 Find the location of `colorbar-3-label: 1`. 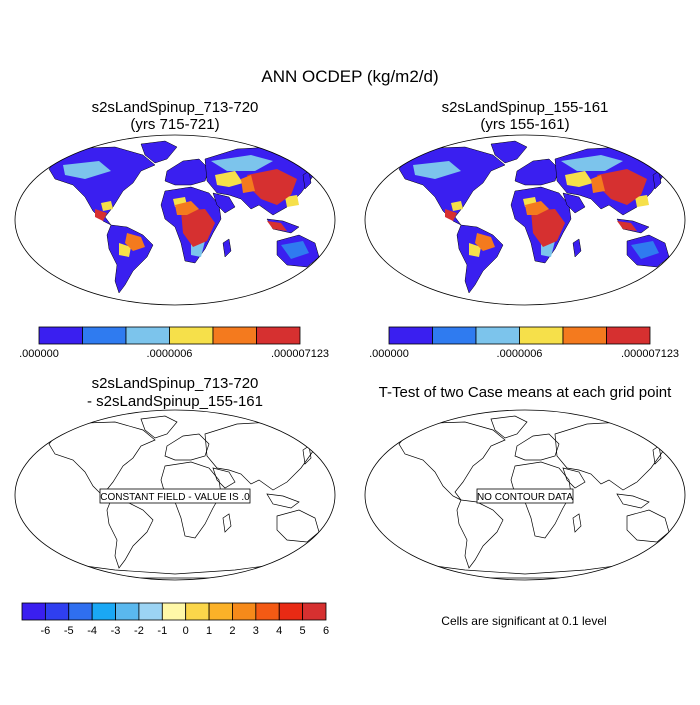

colorbar-3-label: 1 is located at coordinates (209, 631).